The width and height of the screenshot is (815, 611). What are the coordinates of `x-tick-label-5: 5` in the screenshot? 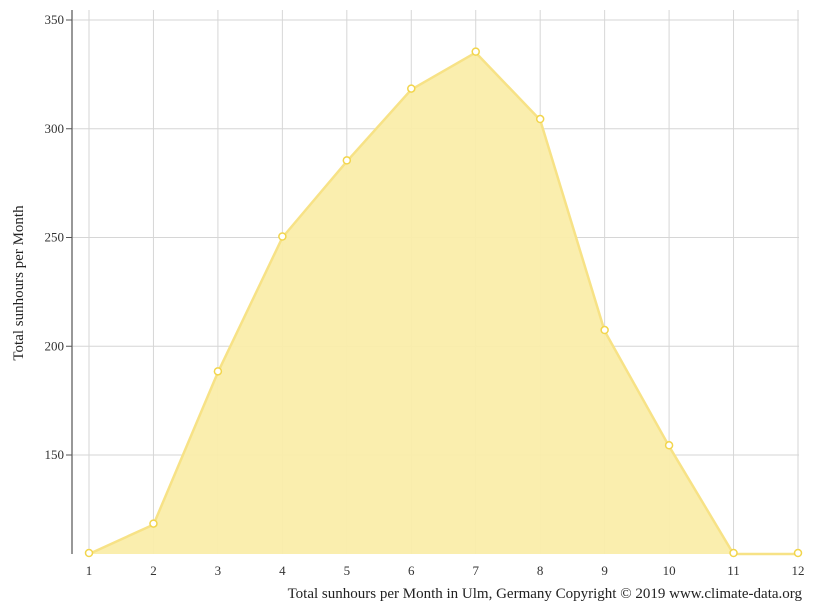 It's located at (347, 570).